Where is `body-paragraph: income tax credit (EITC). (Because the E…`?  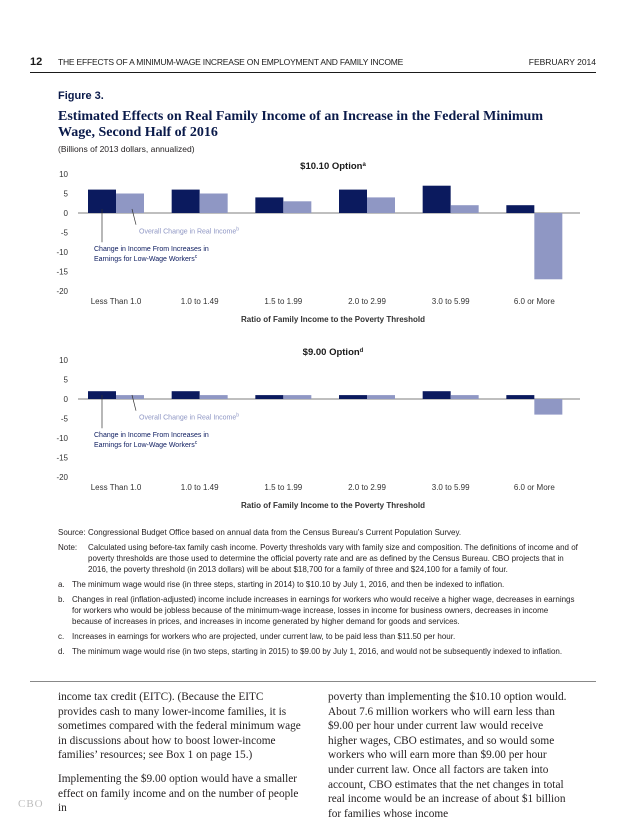
body-paragraph: income tax credit (EITC). (Because the E… is located at coordinates (179, 726).